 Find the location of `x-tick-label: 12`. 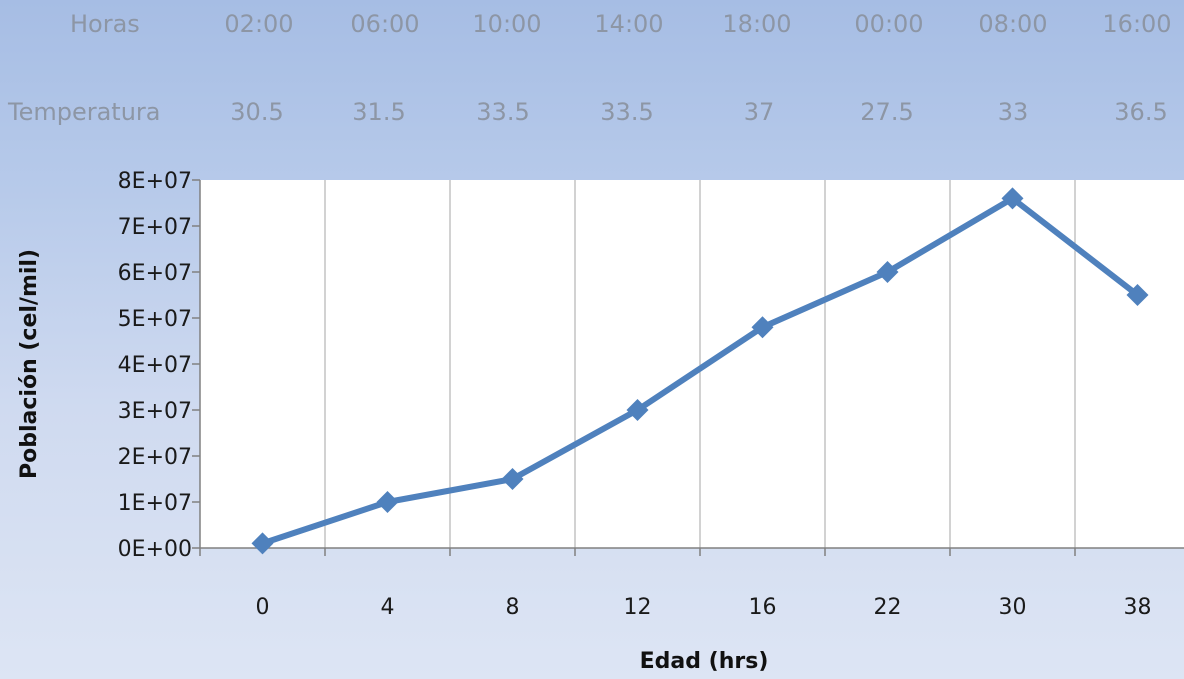

x-tick-label: 12 is located at coordinates (638, 607).